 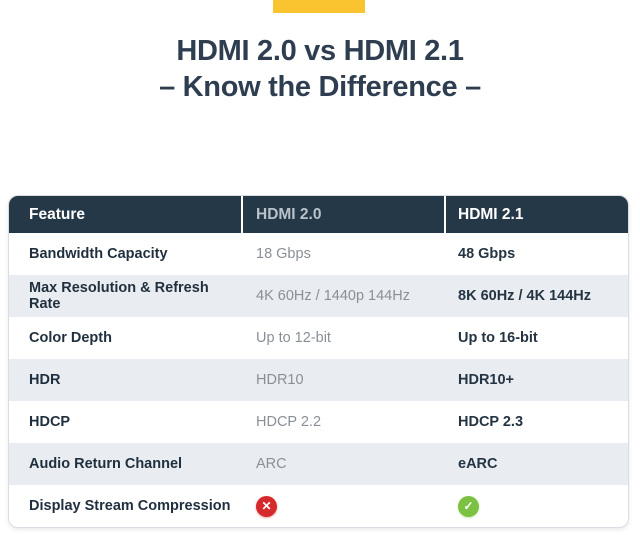 What do you see at coordinates (266, 506) in the screenshot?
I see `cross-icon: ✕` at bounding box center [266, 506].